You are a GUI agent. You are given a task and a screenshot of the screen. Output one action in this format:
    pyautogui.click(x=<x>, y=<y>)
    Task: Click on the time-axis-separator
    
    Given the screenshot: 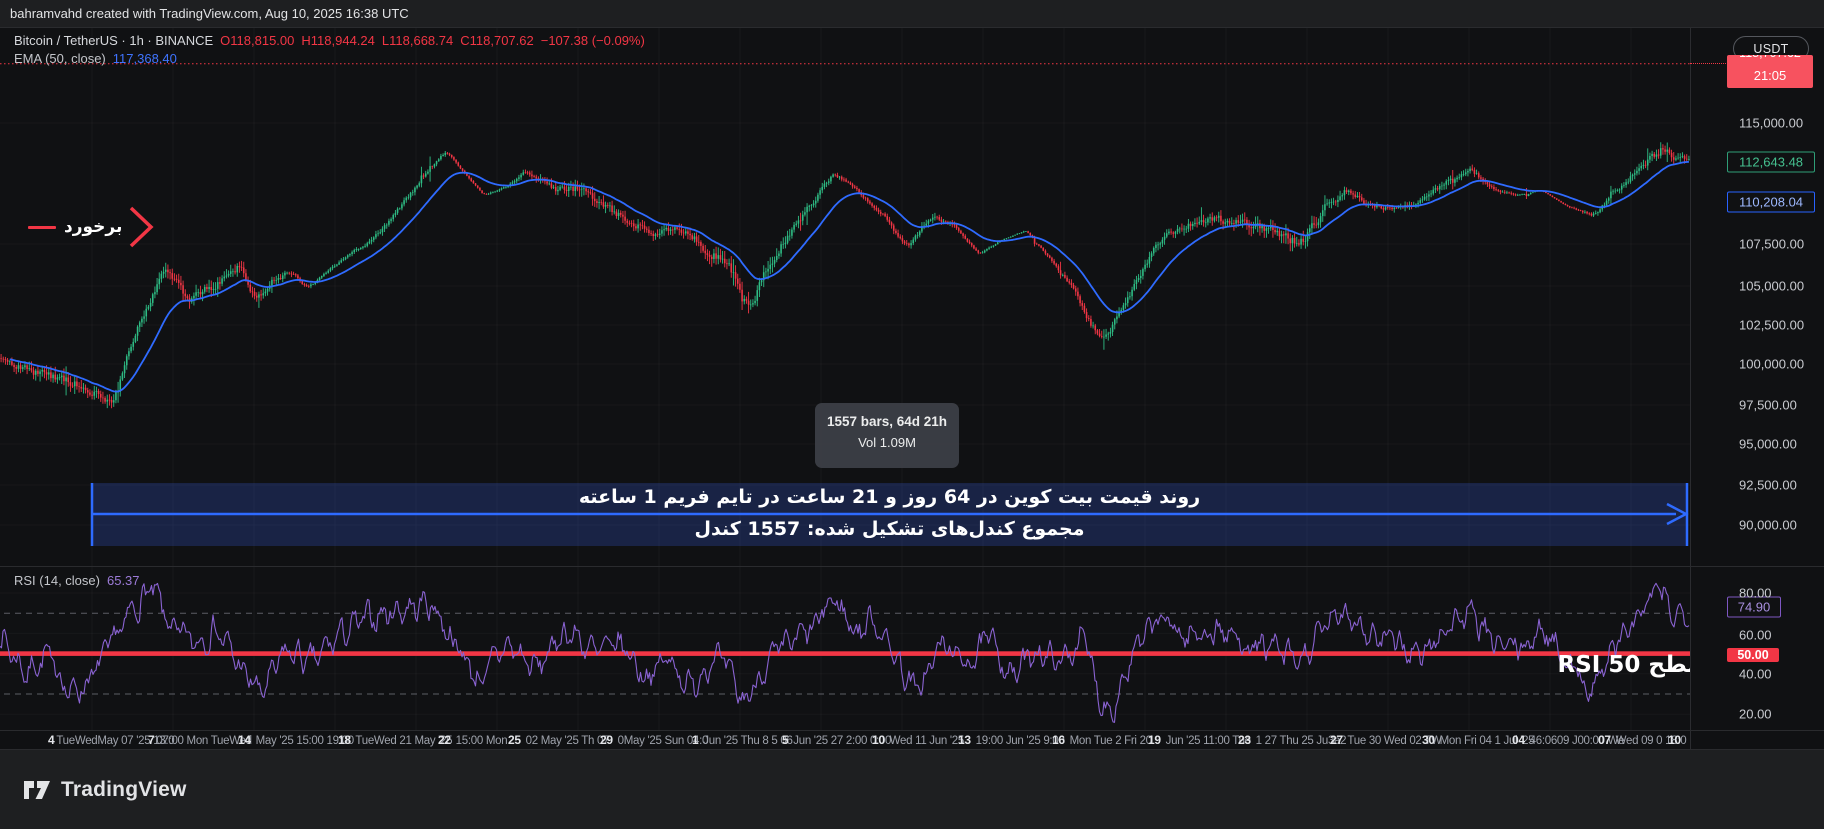 What is the action you would take?
    pyautogui.click(x=912, y=730)
    